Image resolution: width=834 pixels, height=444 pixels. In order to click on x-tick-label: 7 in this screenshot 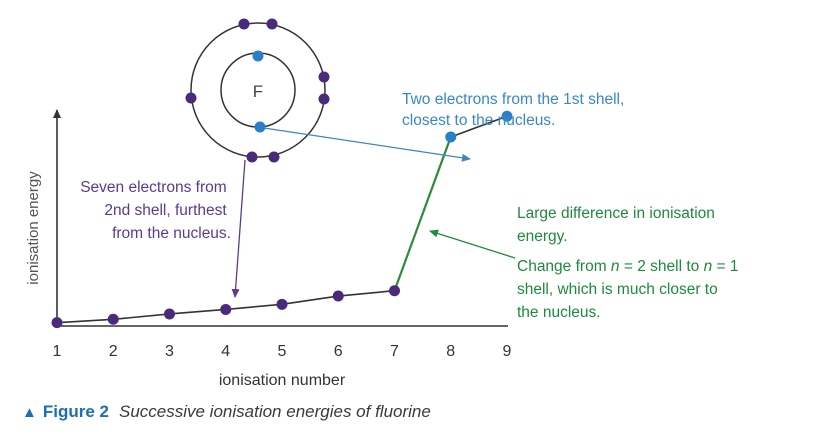, I will do `click(394, 351)`.